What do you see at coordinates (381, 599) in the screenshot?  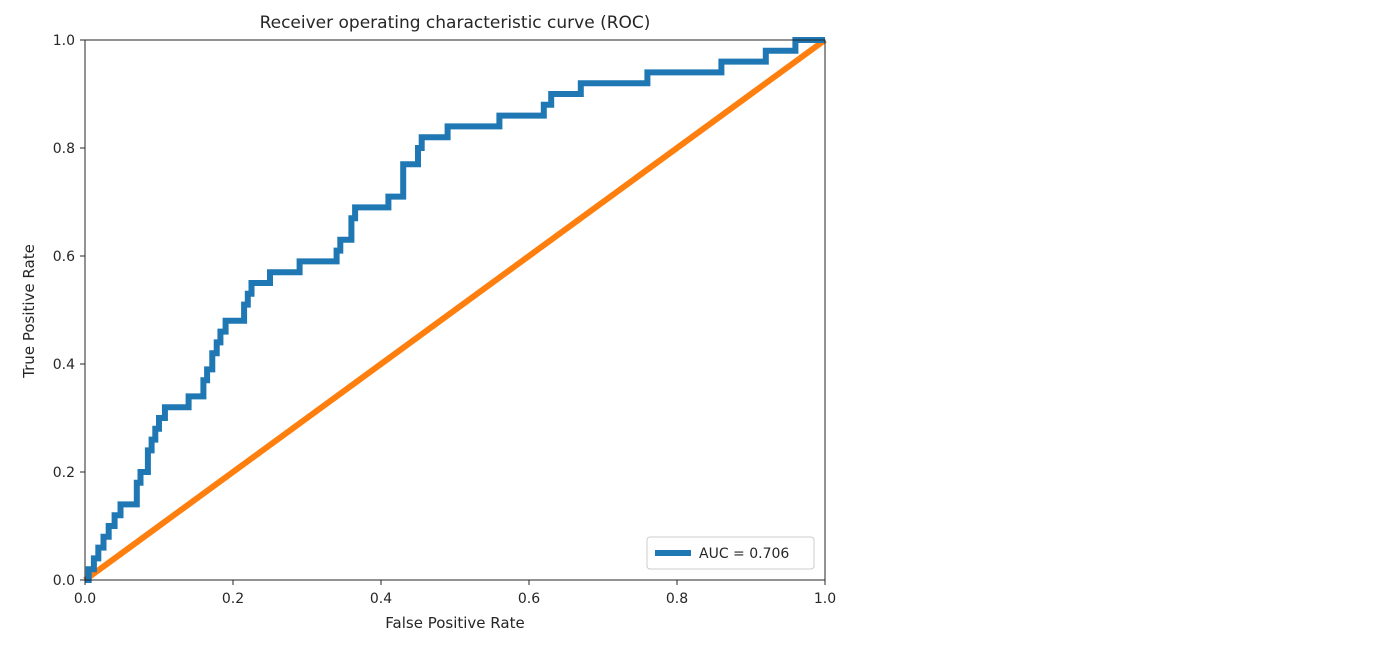 I see `x-tick-label: 0.4` at bounding box center [381, 599].